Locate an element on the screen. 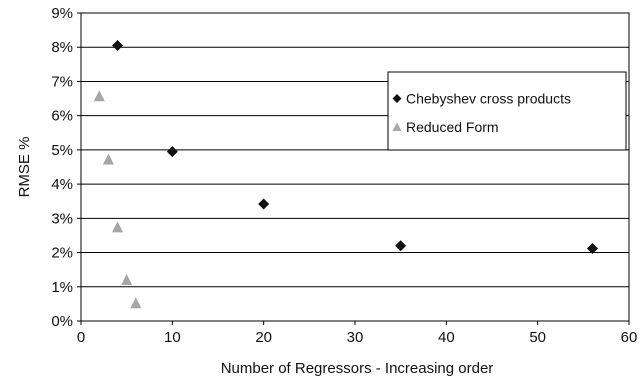 The height and width of the screenshot is (382, 641). x-axis-title: Number of Regressors - Increasing order is located at coordinates (357, 368).